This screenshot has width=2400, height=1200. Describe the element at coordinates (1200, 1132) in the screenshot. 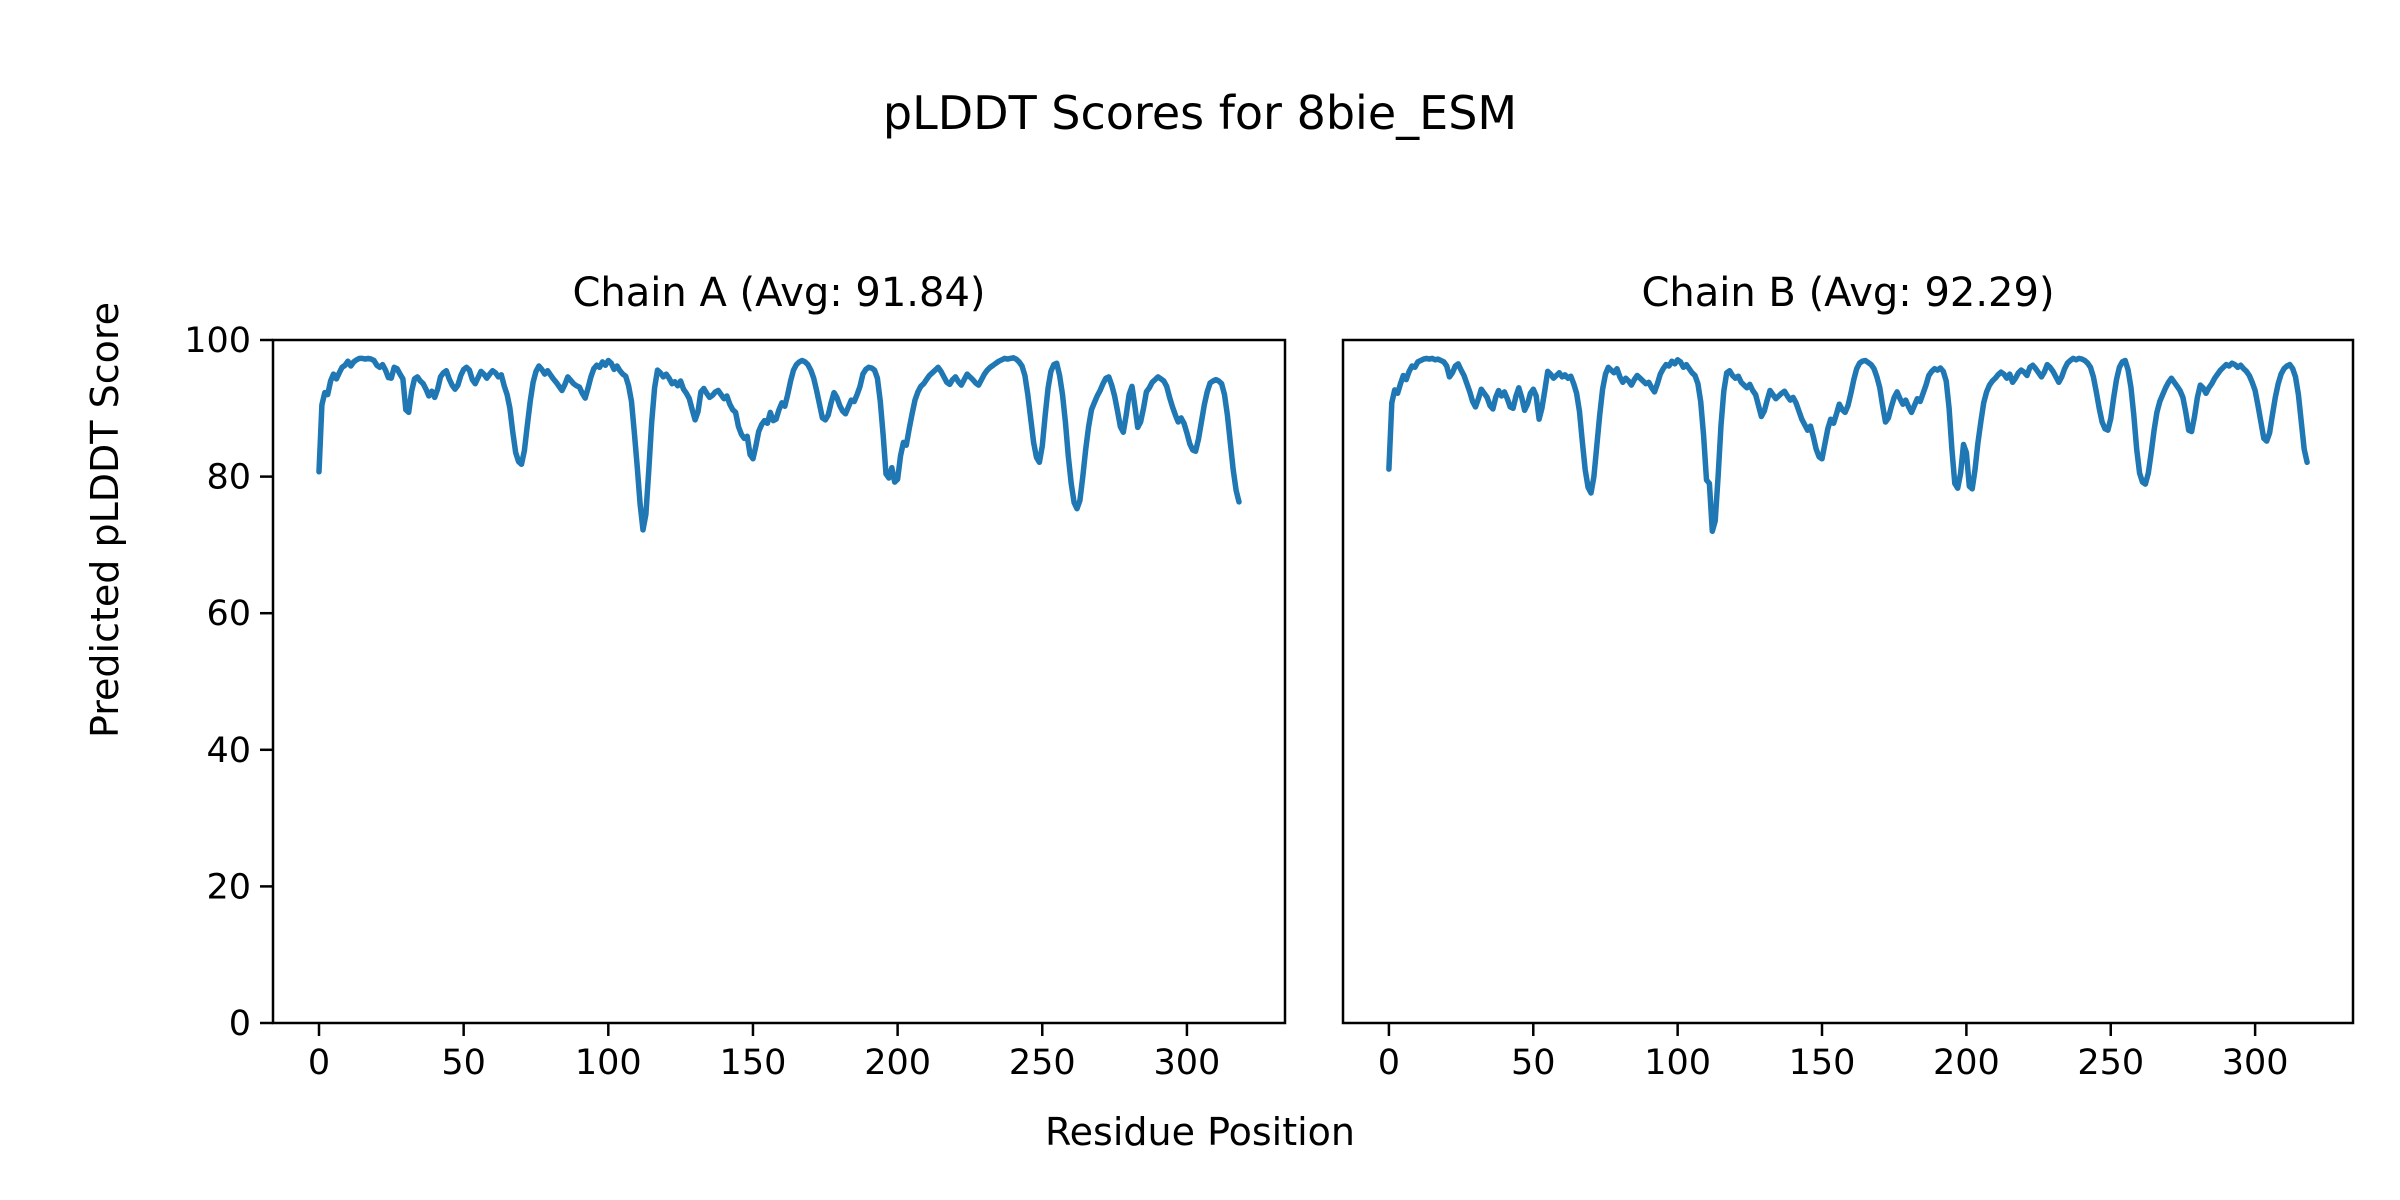

I see `x-axis-label: Residue Position` at that location.